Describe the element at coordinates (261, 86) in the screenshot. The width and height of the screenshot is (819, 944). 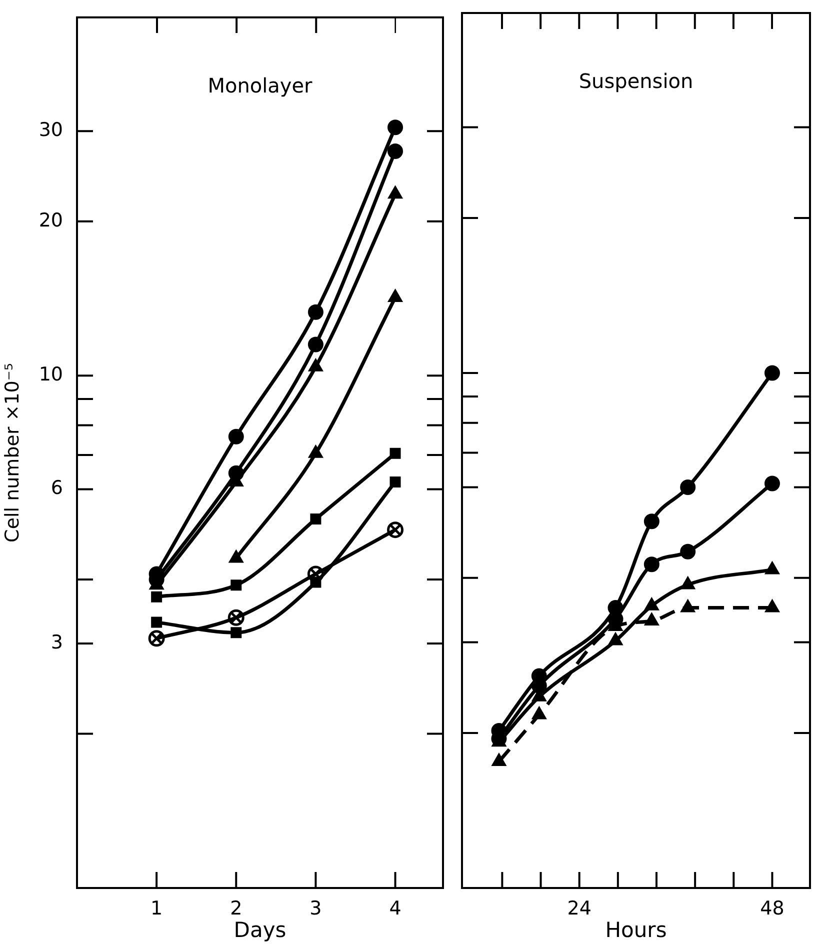
I see `text: Monolayer` at that location.